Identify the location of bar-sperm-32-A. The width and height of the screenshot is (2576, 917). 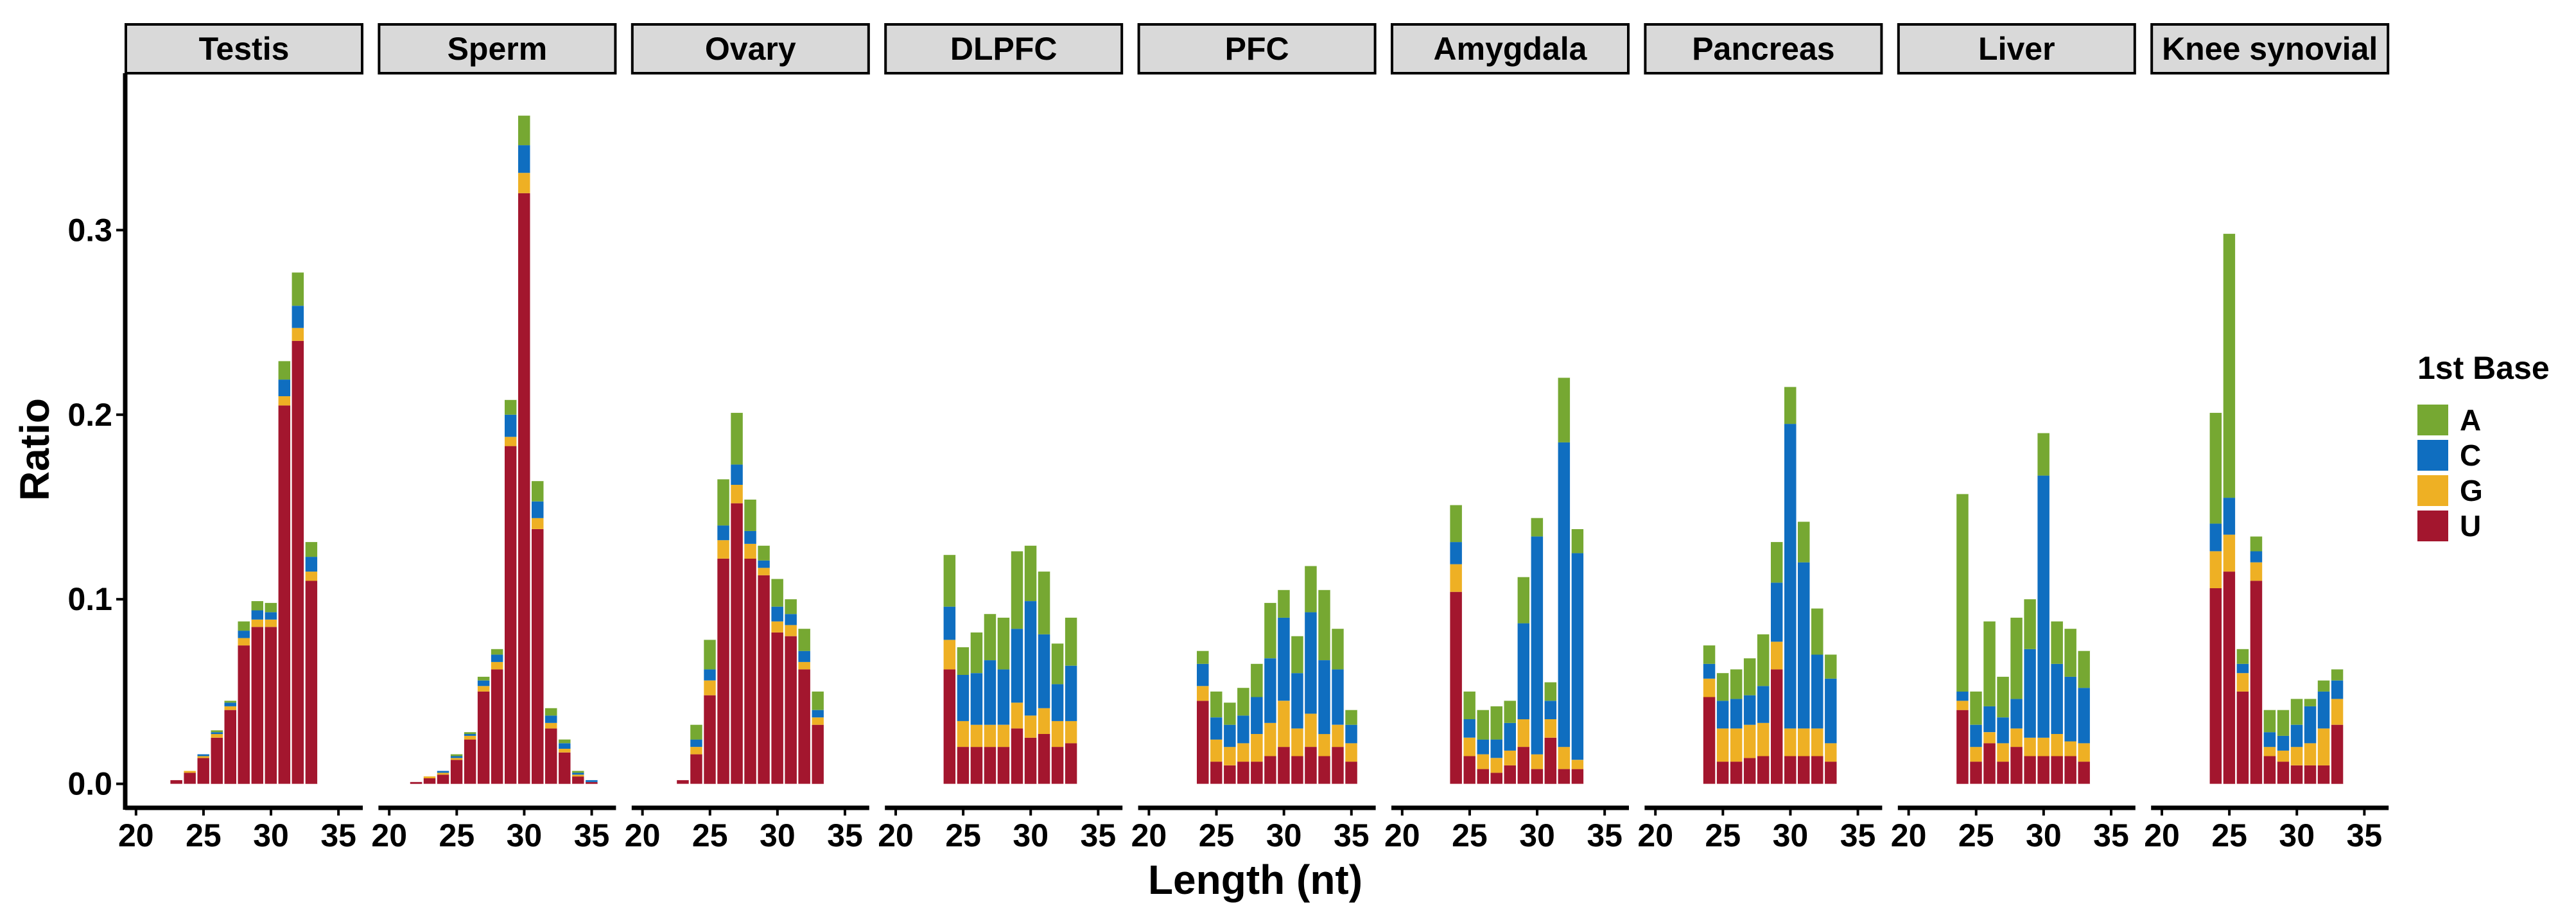
(551, 712).